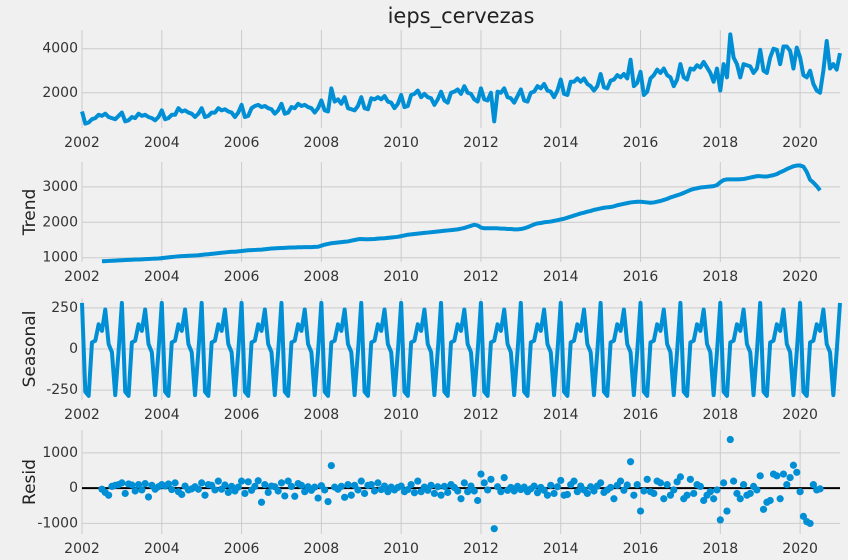  What do you see at coordinates (481, 415) in the screenshot?
I see `x-tick-label: 2012` at bounding box center [481, 415].